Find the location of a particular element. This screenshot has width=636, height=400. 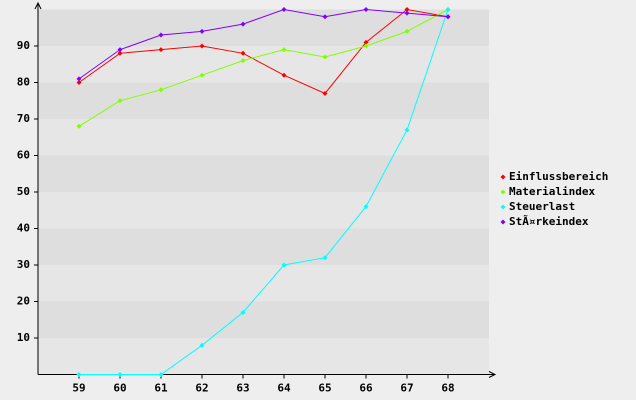

x-tick-label: 65 is located at coordinates (324, 388).